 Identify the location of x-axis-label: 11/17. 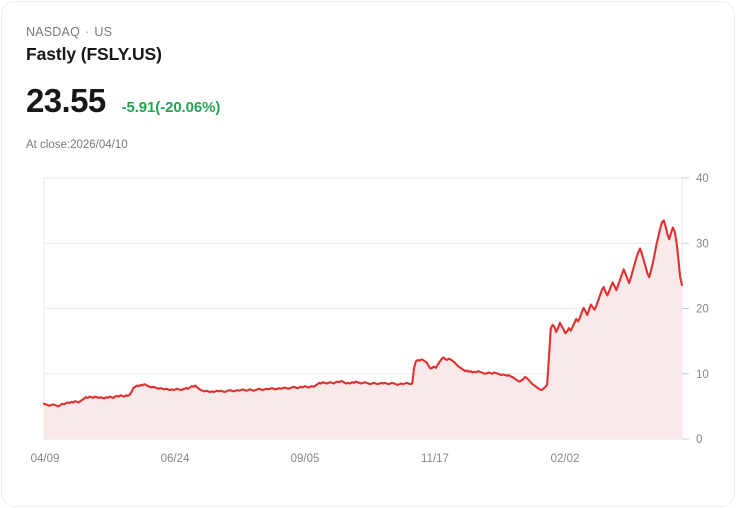
(435, 459).